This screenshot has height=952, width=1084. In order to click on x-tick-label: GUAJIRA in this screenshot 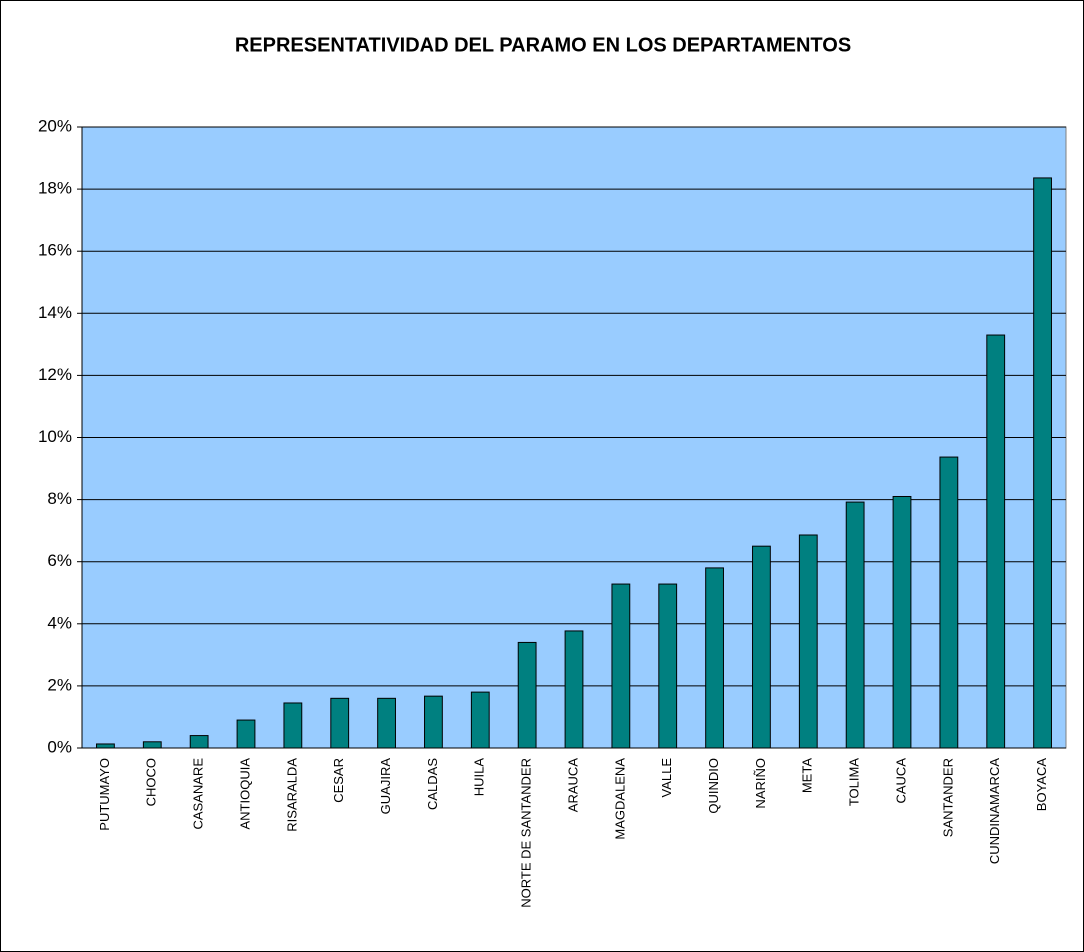, I will do `click(385, 786)`.